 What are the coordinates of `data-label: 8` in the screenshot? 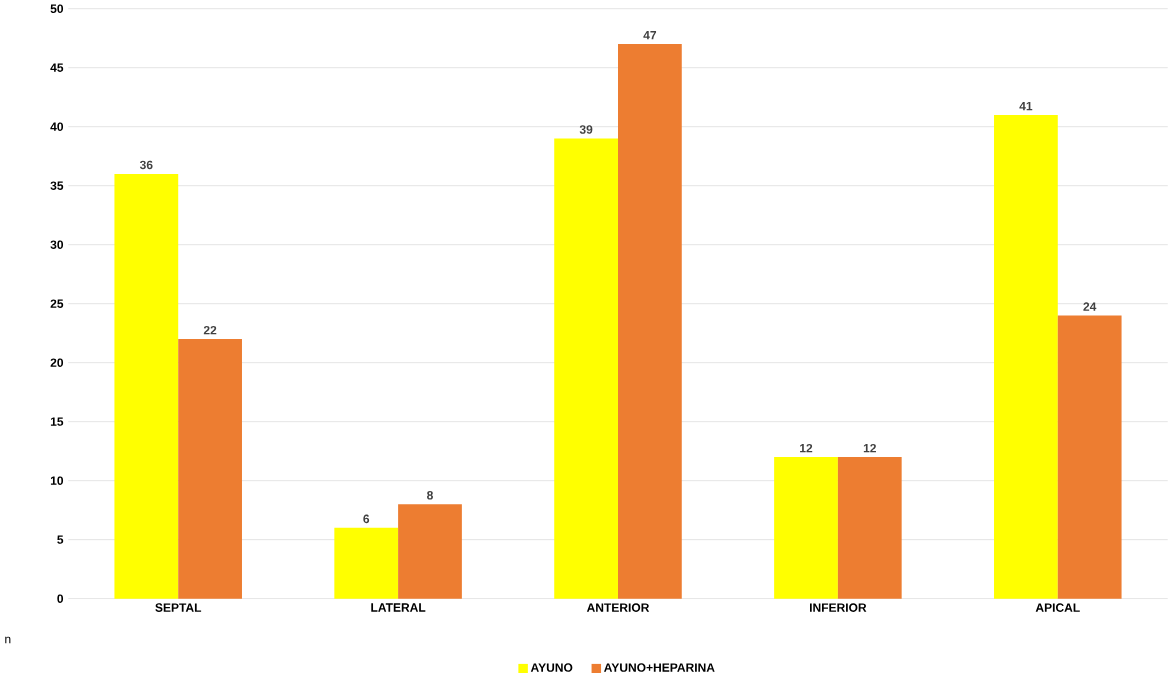 It's located at (430, 495).